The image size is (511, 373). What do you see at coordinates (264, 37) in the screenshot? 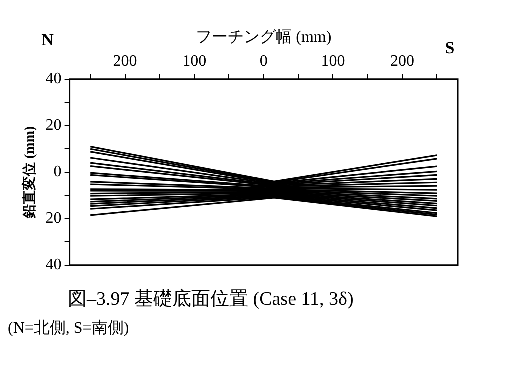
I see `x-axis-title: フーチング幅 (mm)` at bounding box center [264, 37].